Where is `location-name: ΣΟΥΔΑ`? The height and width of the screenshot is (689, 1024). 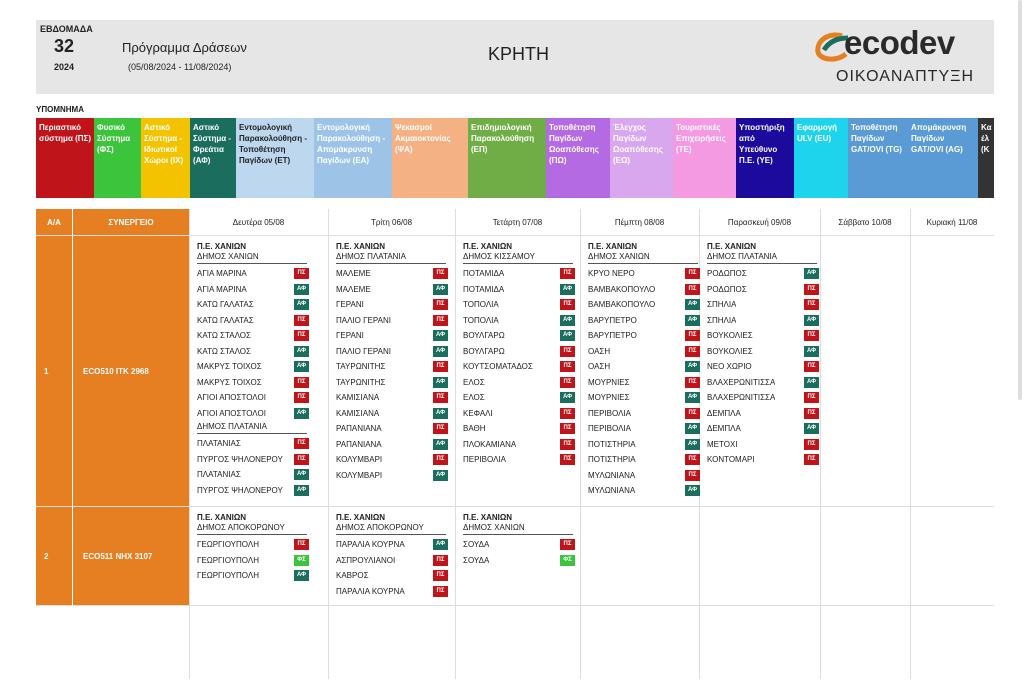
location-name: ΣΟΥΔΑ is located at coordinates (476, 545).